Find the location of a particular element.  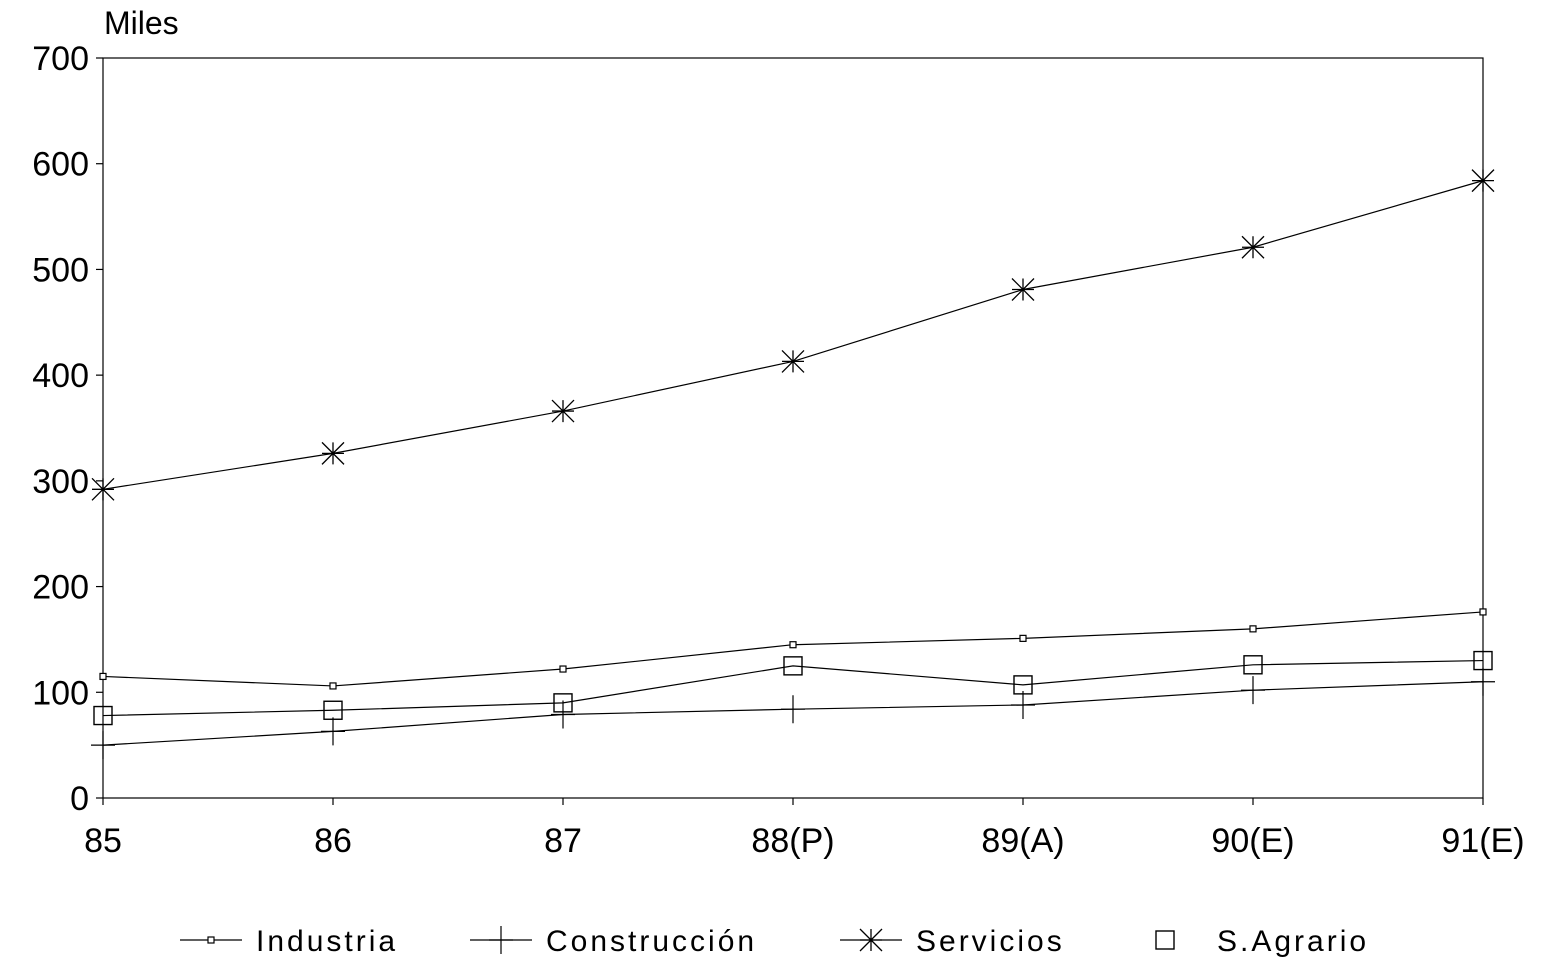

y-tick-label: 500 is located at coordinates (60, 270).